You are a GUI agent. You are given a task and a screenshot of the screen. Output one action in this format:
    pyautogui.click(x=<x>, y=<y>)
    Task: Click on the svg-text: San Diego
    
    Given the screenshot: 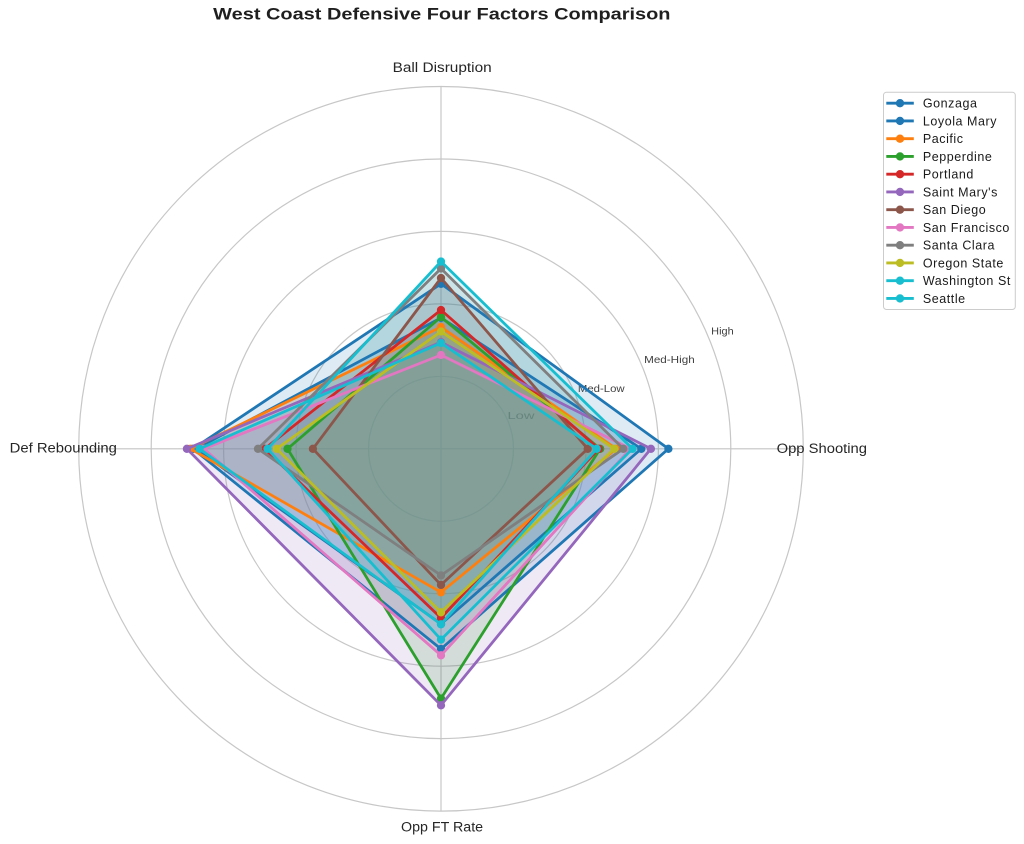 What is the action you would take?
    pyautogui.click(x=954, y=210)
    